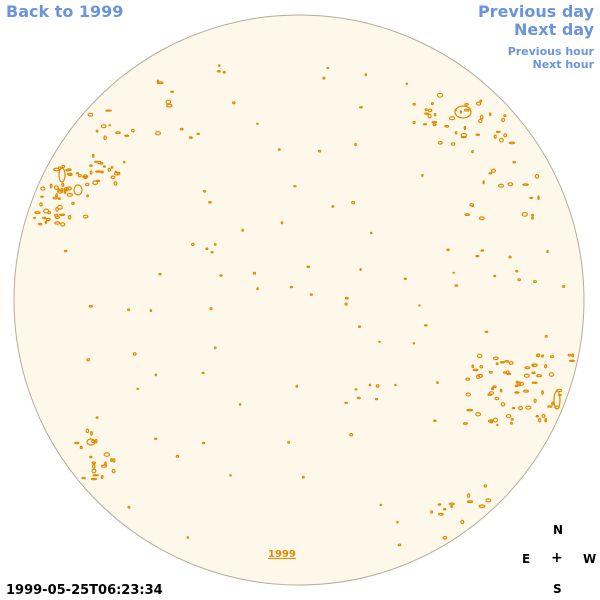 This screenshot has width=600, height=600. What do you see at coordinates (282, 554) in the screenshot?
I see `year-link: 1999` at bounding box center [282, 554].